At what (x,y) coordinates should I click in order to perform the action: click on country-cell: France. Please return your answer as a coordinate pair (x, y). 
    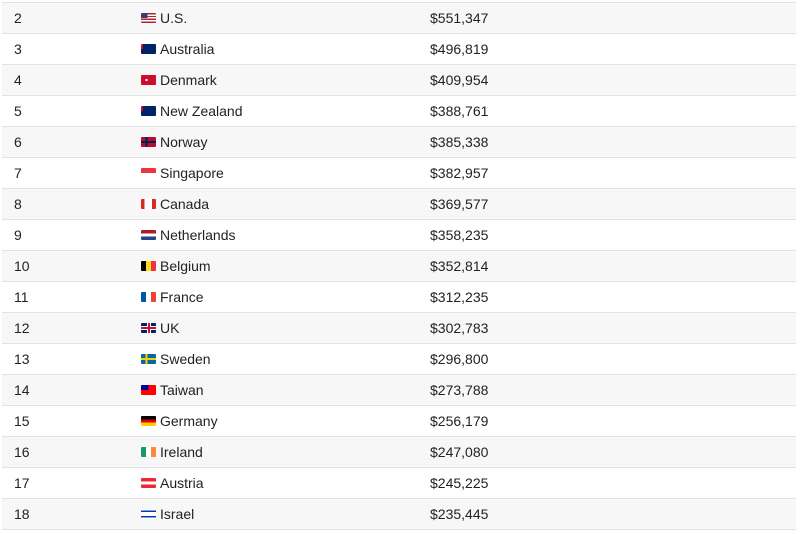
    Looking at the image, I should click on (172, 297).